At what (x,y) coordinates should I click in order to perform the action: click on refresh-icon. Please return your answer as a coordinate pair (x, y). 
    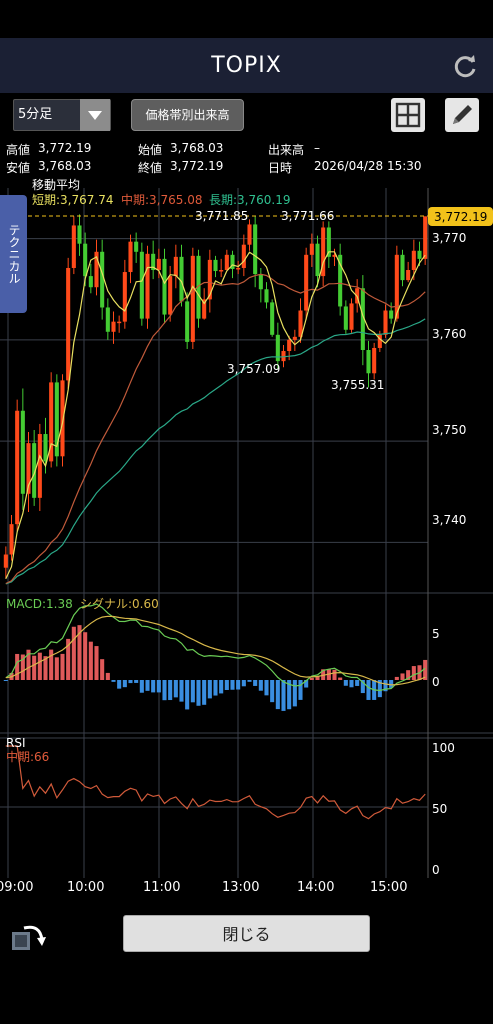
    Looking at the image, I should click on (466, 66).